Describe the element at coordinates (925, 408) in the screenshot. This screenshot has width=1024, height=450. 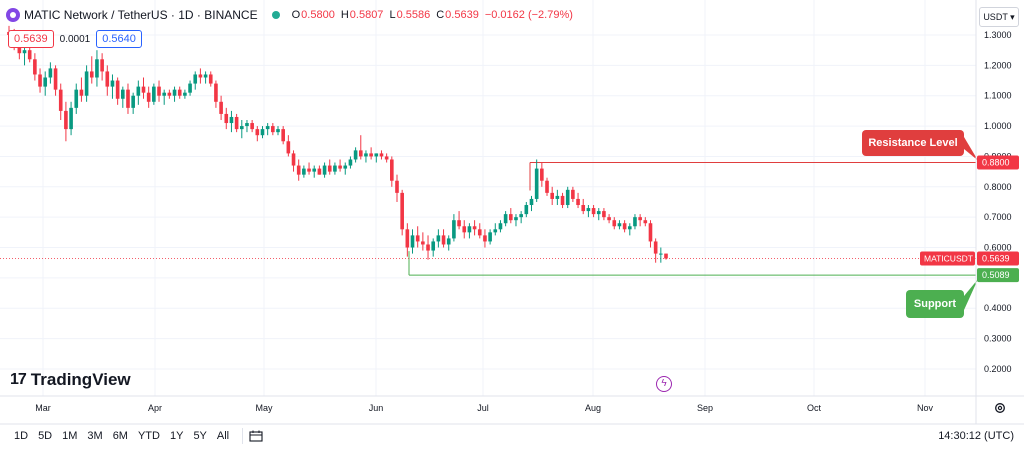
I see `time-tick-label: Nov` at that location.